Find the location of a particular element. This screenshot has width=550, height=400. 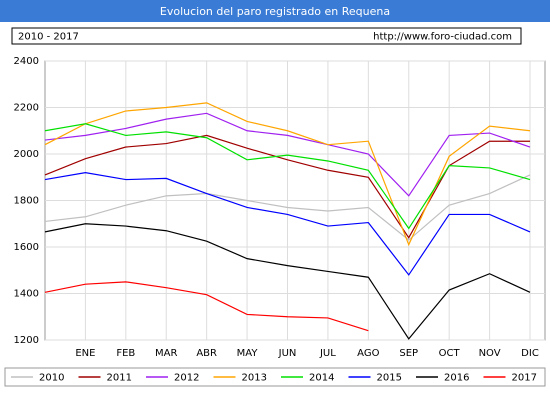

x-tick-label: DIC is located at coordinates (530, 353).